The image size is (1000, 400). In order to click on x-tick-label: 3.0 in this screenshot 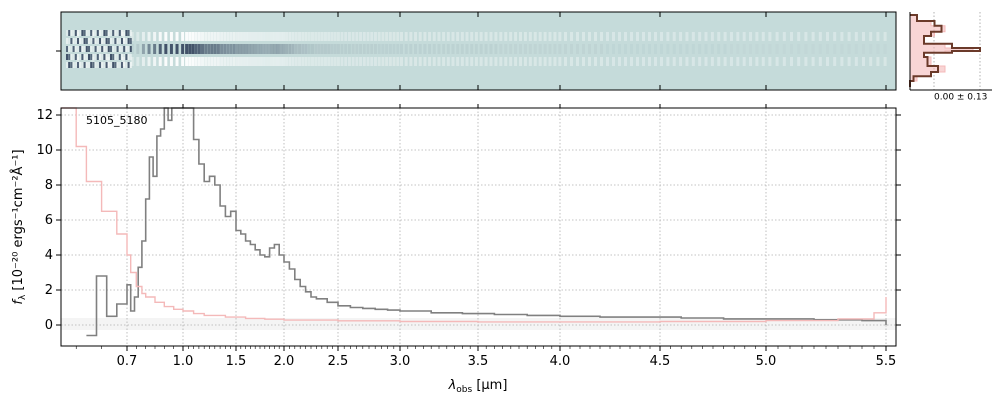, I will do `click(400, 361)`.